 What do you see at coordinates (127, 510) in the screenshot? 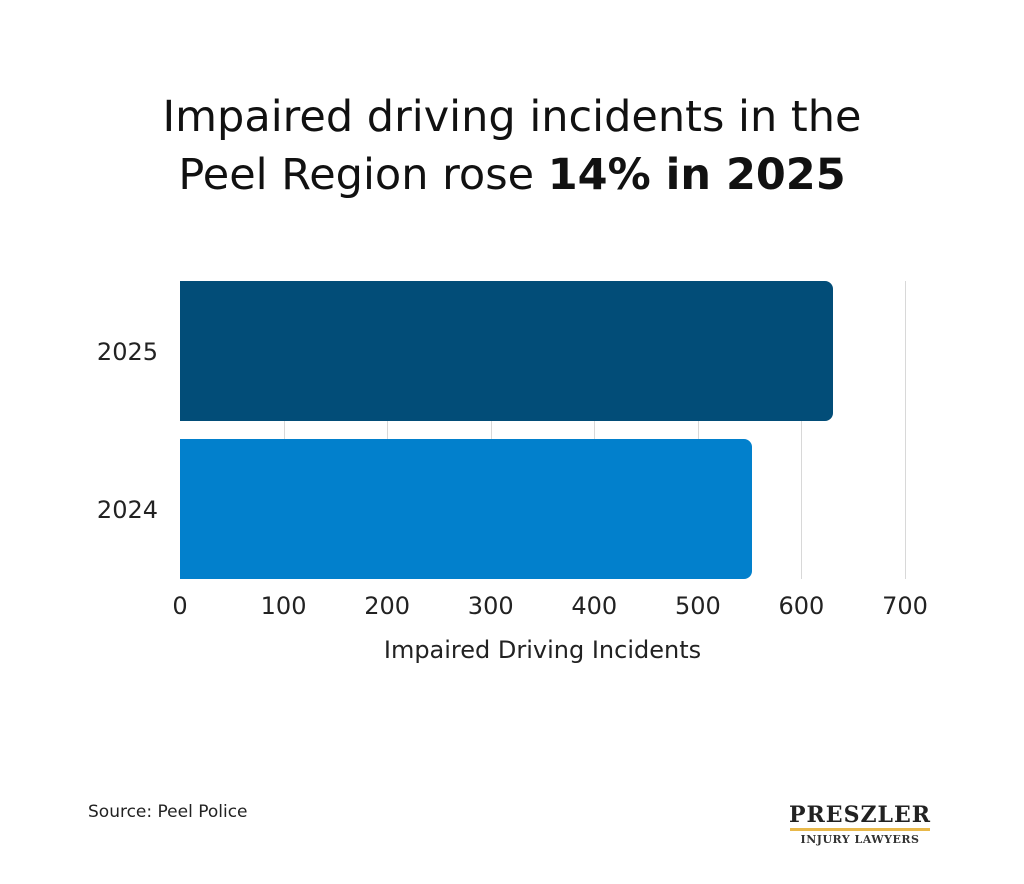
I see `y-label-2024: 2024` at bounding box center [127, 510].